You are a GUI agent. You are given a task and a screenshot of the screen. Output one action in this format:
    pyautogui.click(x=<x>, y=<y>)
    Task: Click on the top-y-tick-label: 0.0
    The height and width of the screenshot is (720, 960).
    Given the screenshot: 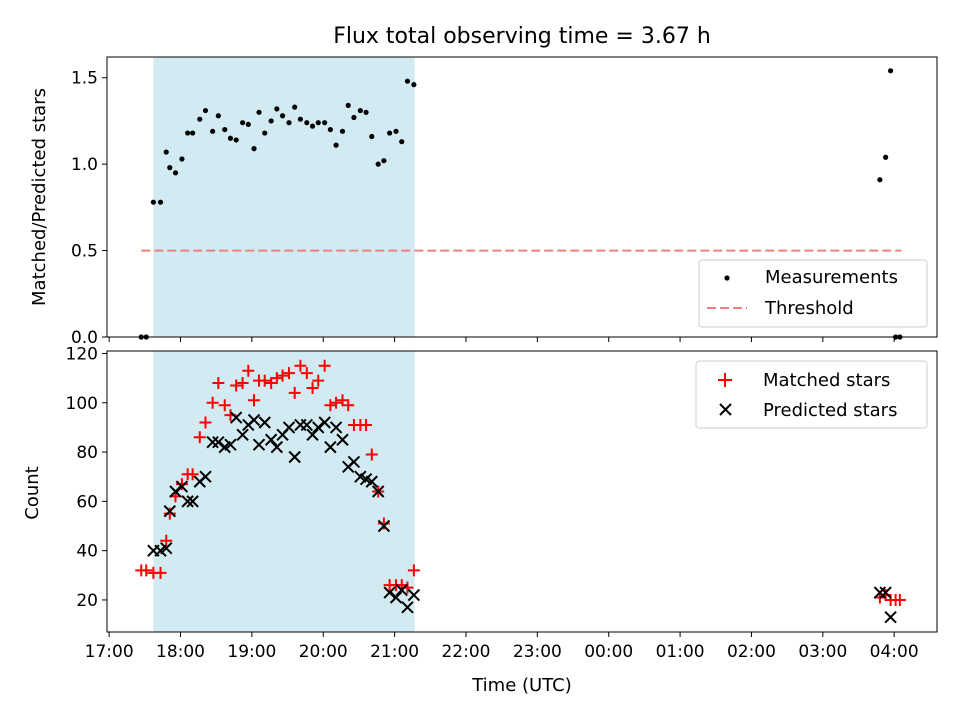 What is the action you would take?
    pyautogui.click(x=84, y=338)
    